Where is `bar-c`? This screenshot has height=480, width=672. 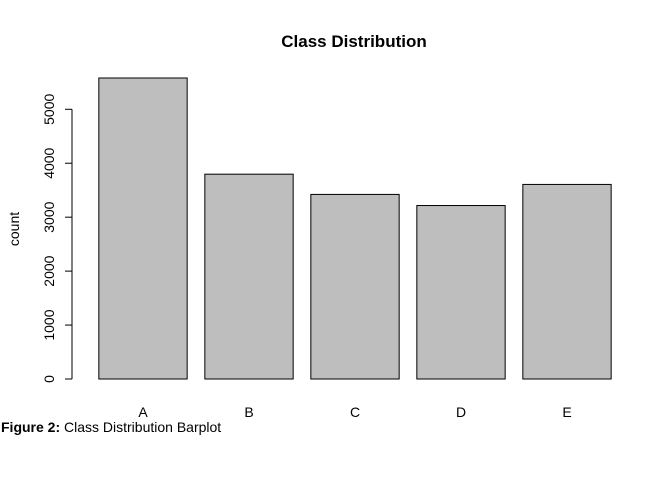
bar-c is located at coordinates (355, 286).